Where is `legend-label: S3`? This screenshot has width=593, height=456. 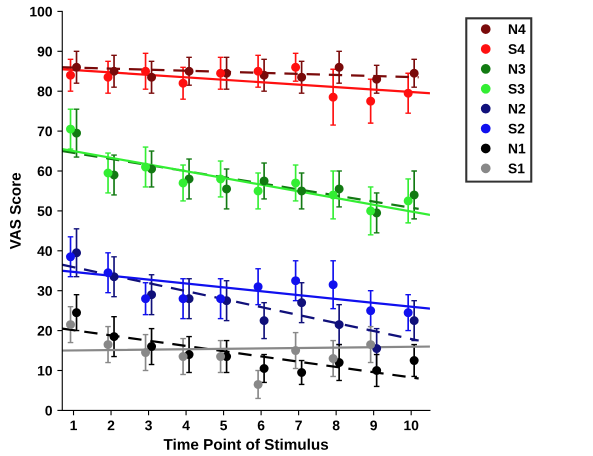
legend-label: S3 is located at coordinates (516, 89).